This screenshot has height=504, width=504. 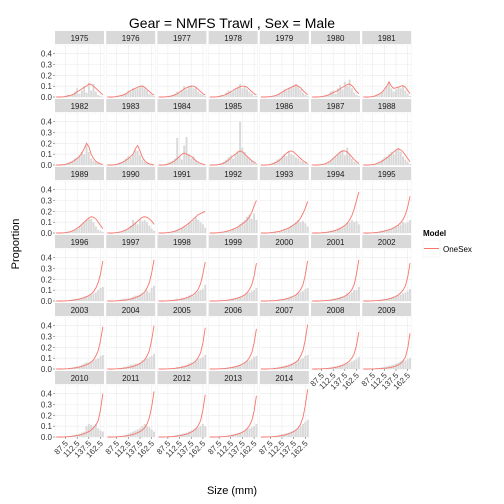 What do you see at coordinates (200, 431) in the screenshot?
I see `bar-2012-157.5` at bounding box center [200, 431].